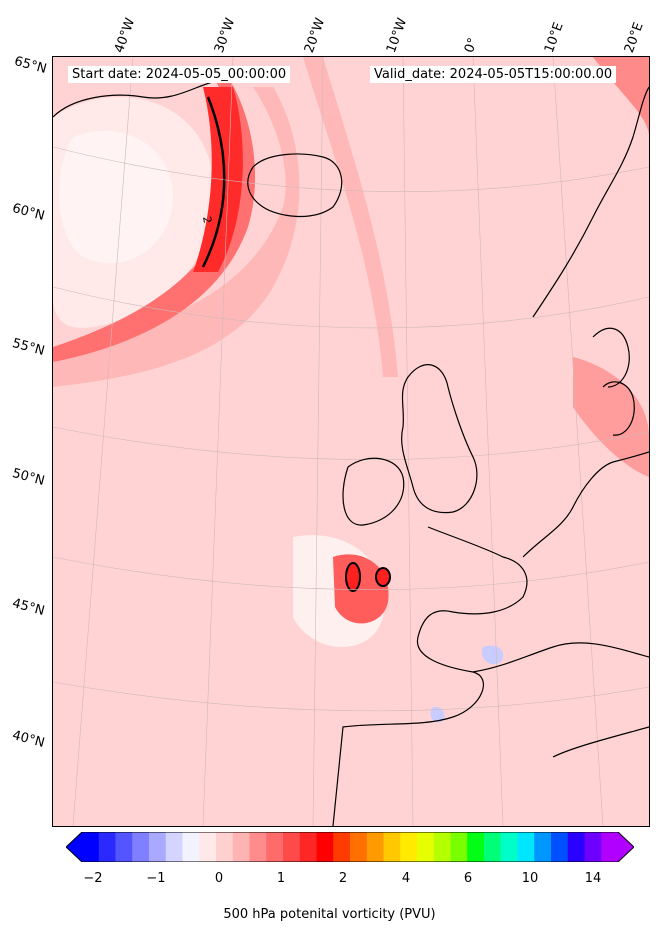 This screenshot has width=659, height=936. I want to click on colorbar-tick: 1, so click(281, 878).